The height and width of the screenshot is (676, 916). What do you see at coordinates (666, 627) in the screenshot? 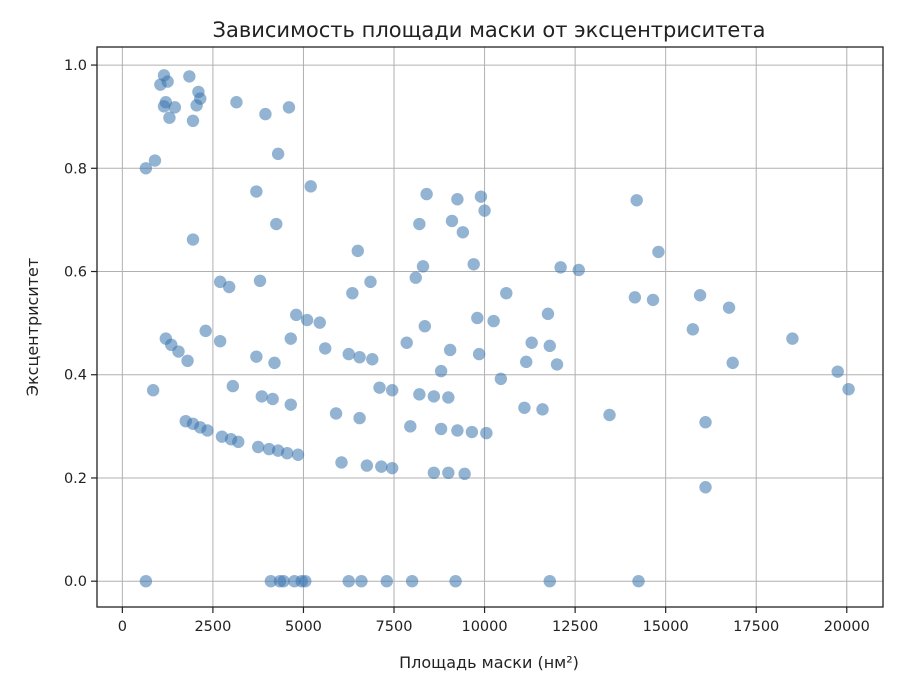
I see `x-tick-label: 15000` at bounding box center [666, 627].